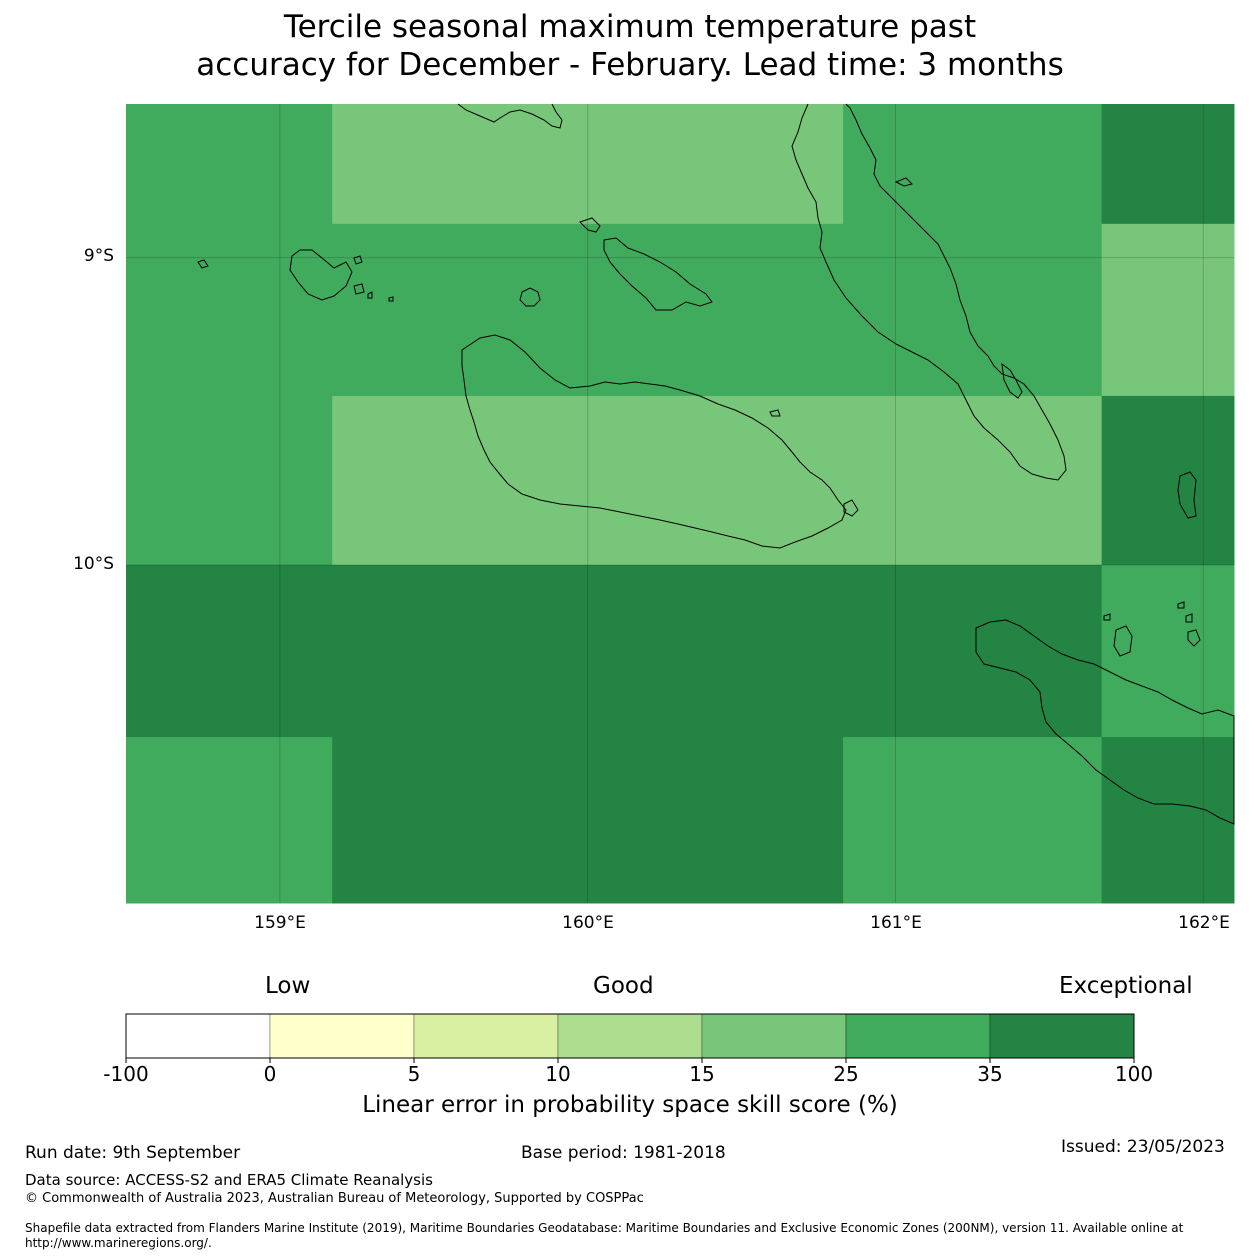 This screenshot has height=1260, width=1260. What do you see at coordinates (896, 923) in the screenshot?
I see `lon-tick-label: 161°E` at bounding box center [896, 923].